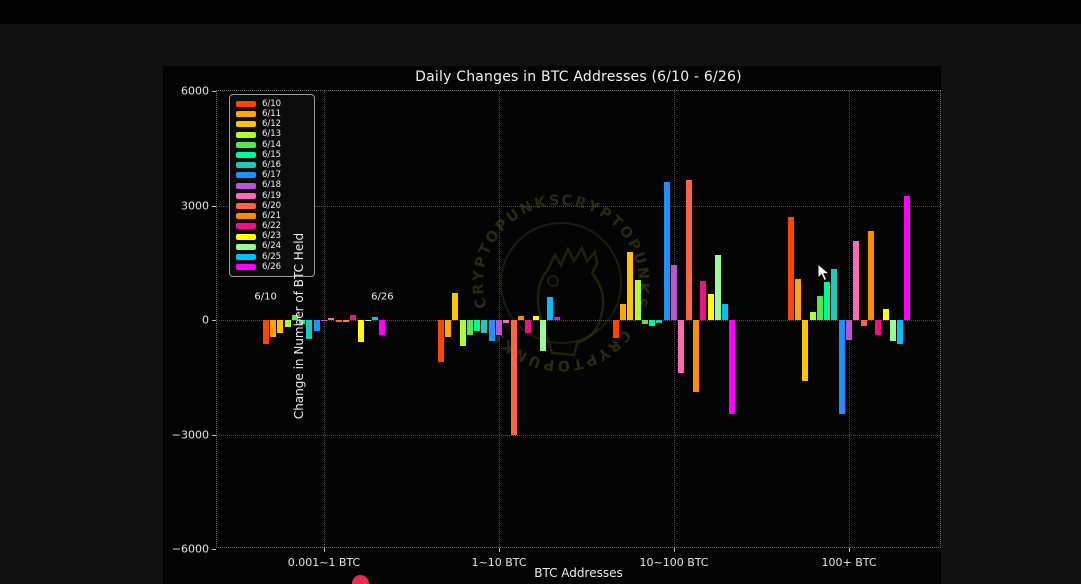  Describe the element at coordinates (382, 297) in the screenshot. I see `bar-date-annotation: 6/26` at that location.